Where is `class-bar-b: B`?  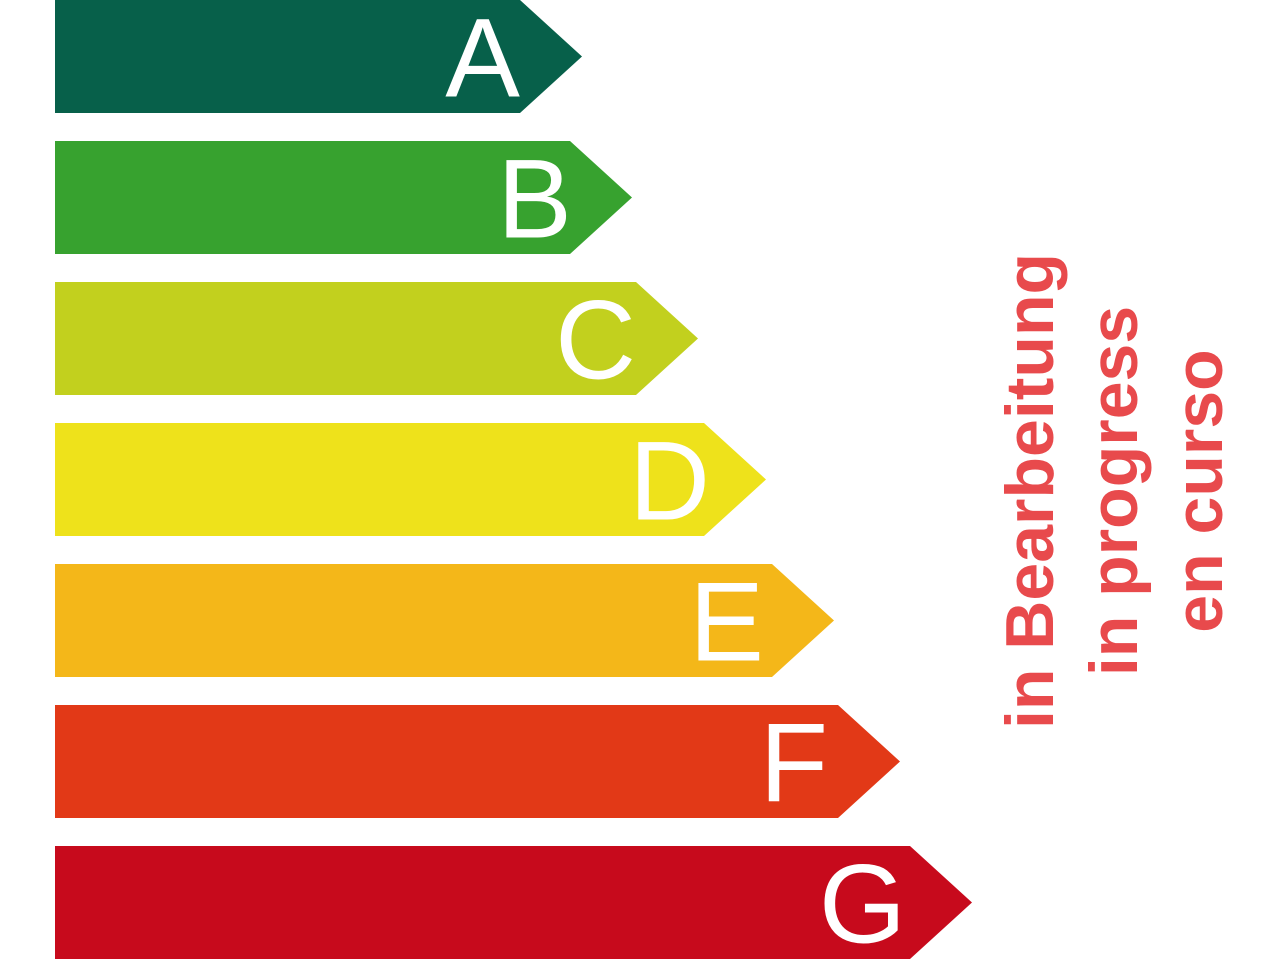 class-bar-b: B is located at coordinates (343, 199).